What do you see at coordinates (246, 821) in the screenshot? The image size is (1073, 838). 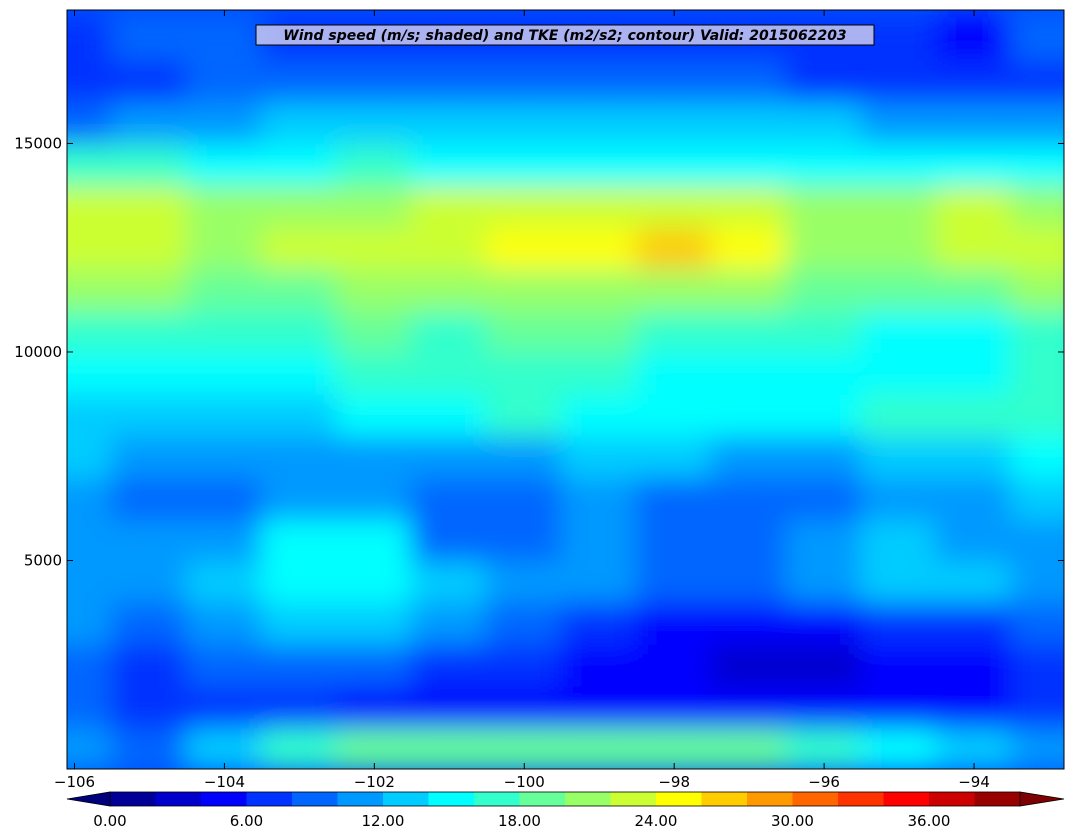 I see `colorbar-tick-label: 6.00` at bounding box center [246, 821].